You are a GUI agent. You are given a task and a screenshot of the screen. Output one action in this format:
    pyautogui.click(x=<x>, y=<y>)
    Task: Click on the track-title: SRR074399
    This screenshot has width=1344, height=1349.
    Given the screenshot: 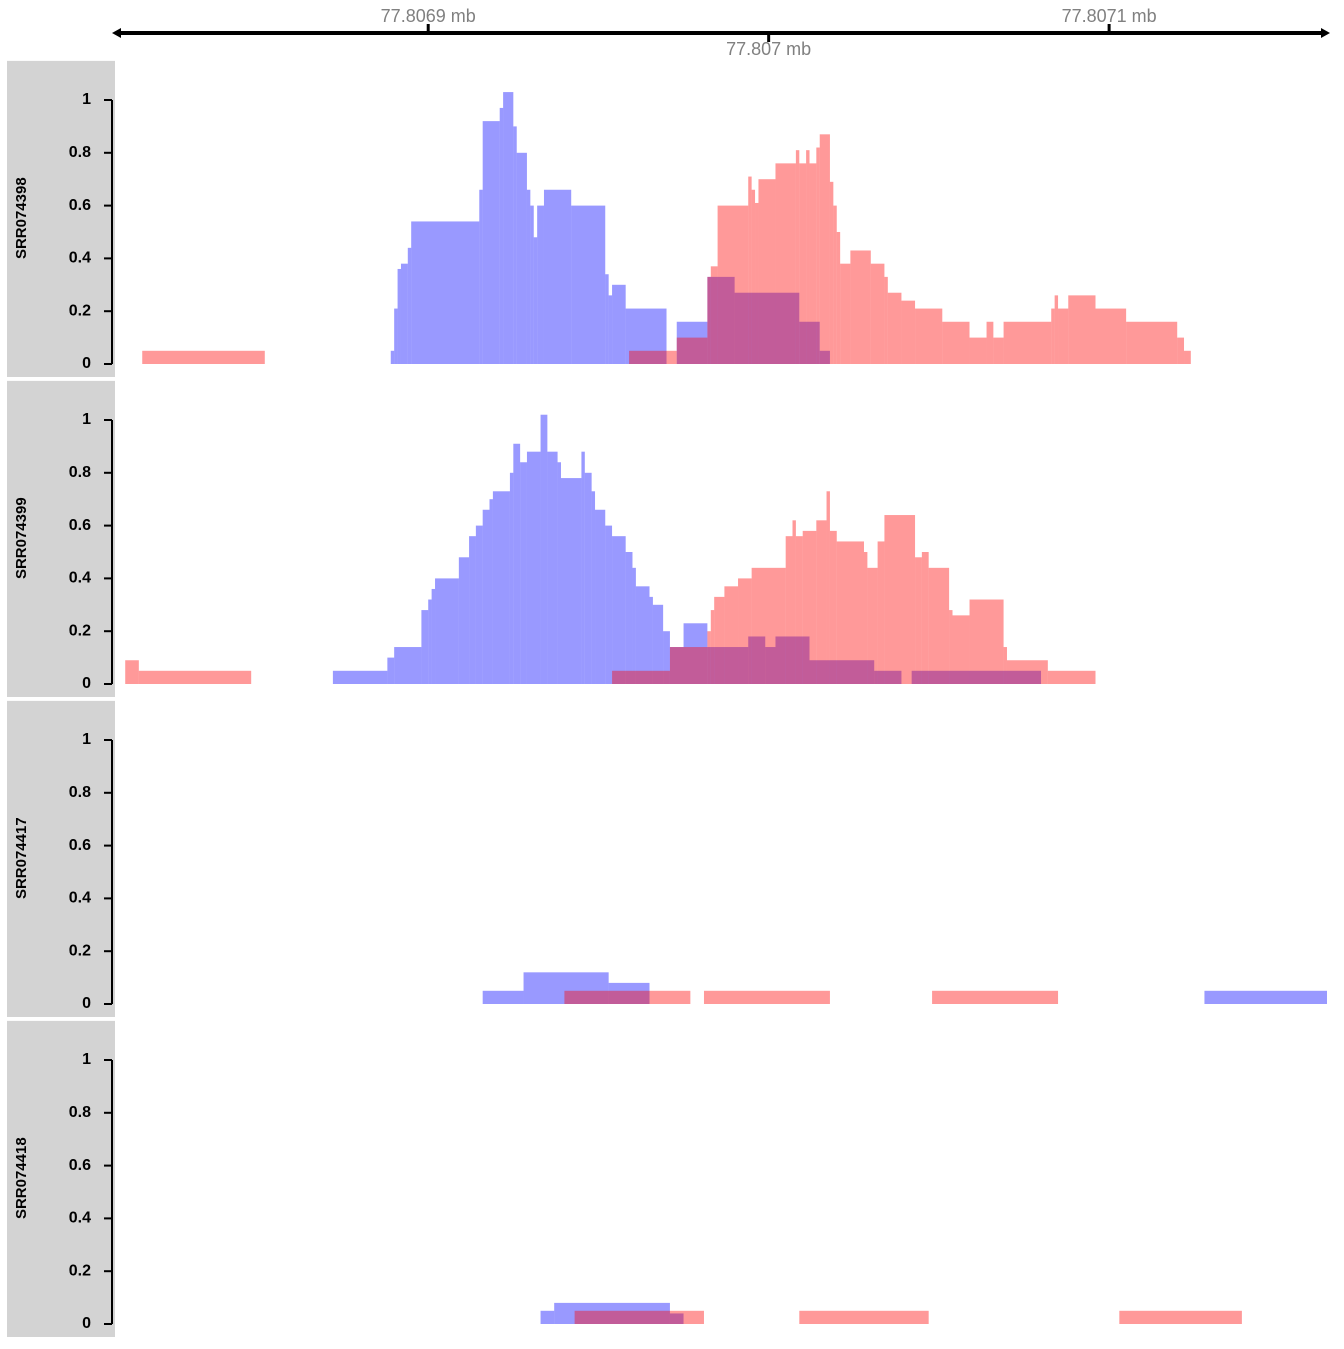 What is the action you would take?
    pyautogui.click(x=21, y=538)
    